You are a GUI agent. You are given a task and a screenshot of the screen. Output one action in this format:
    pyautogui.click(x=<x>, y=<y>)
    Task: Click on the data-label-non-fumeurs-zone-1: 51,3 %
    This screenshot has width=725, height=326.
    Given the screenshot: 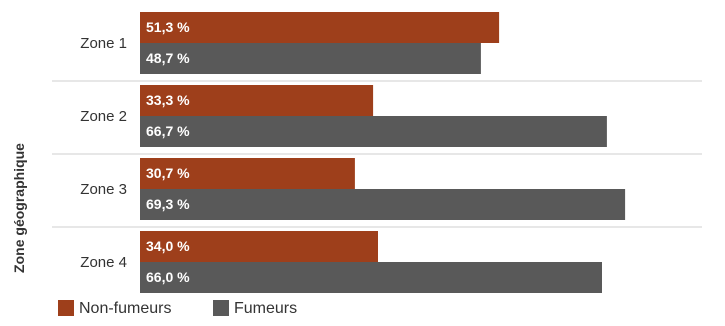 What is the action you would take?
    pyautogui.click(x=168, y=27)
    